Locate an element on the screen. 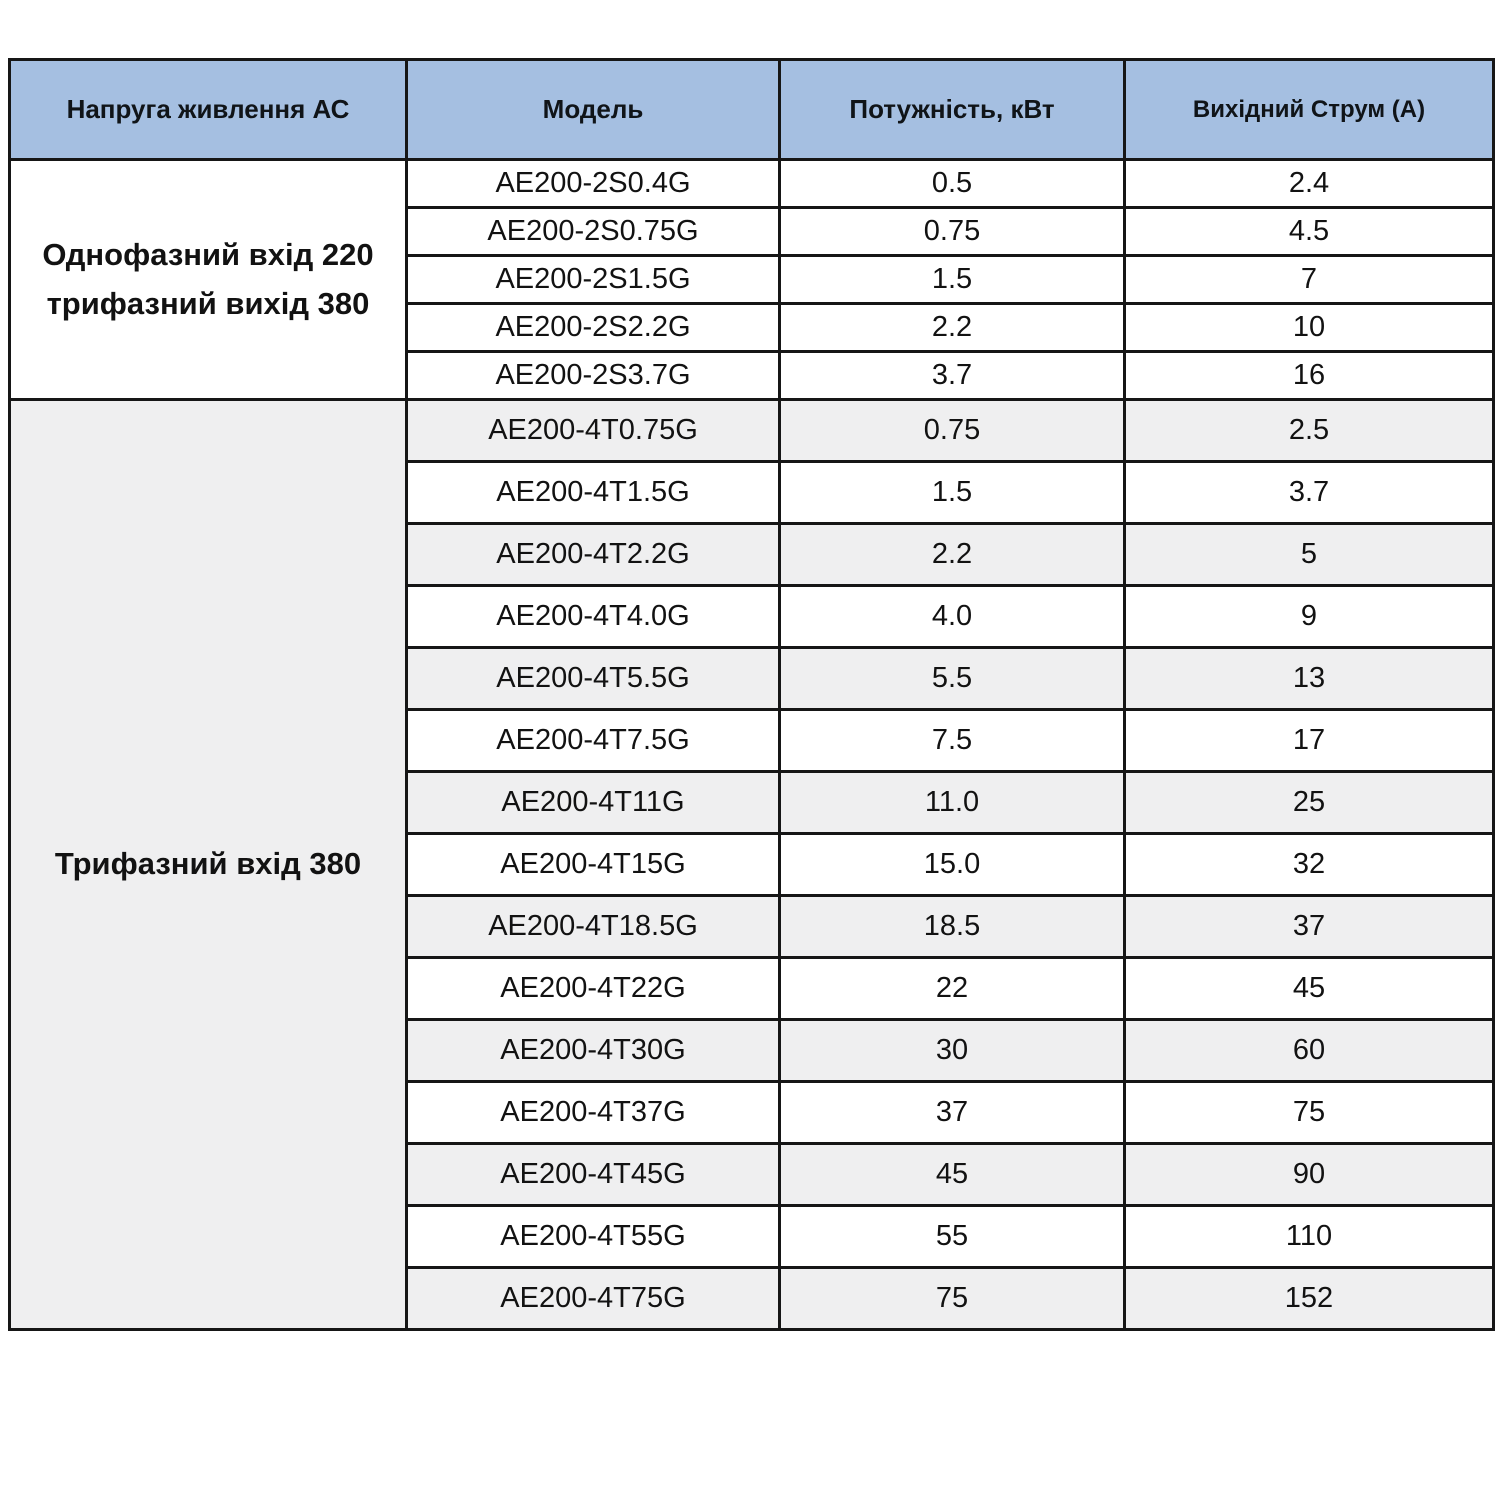  current-cell: 152 is located at coordinates (1309, 1298).